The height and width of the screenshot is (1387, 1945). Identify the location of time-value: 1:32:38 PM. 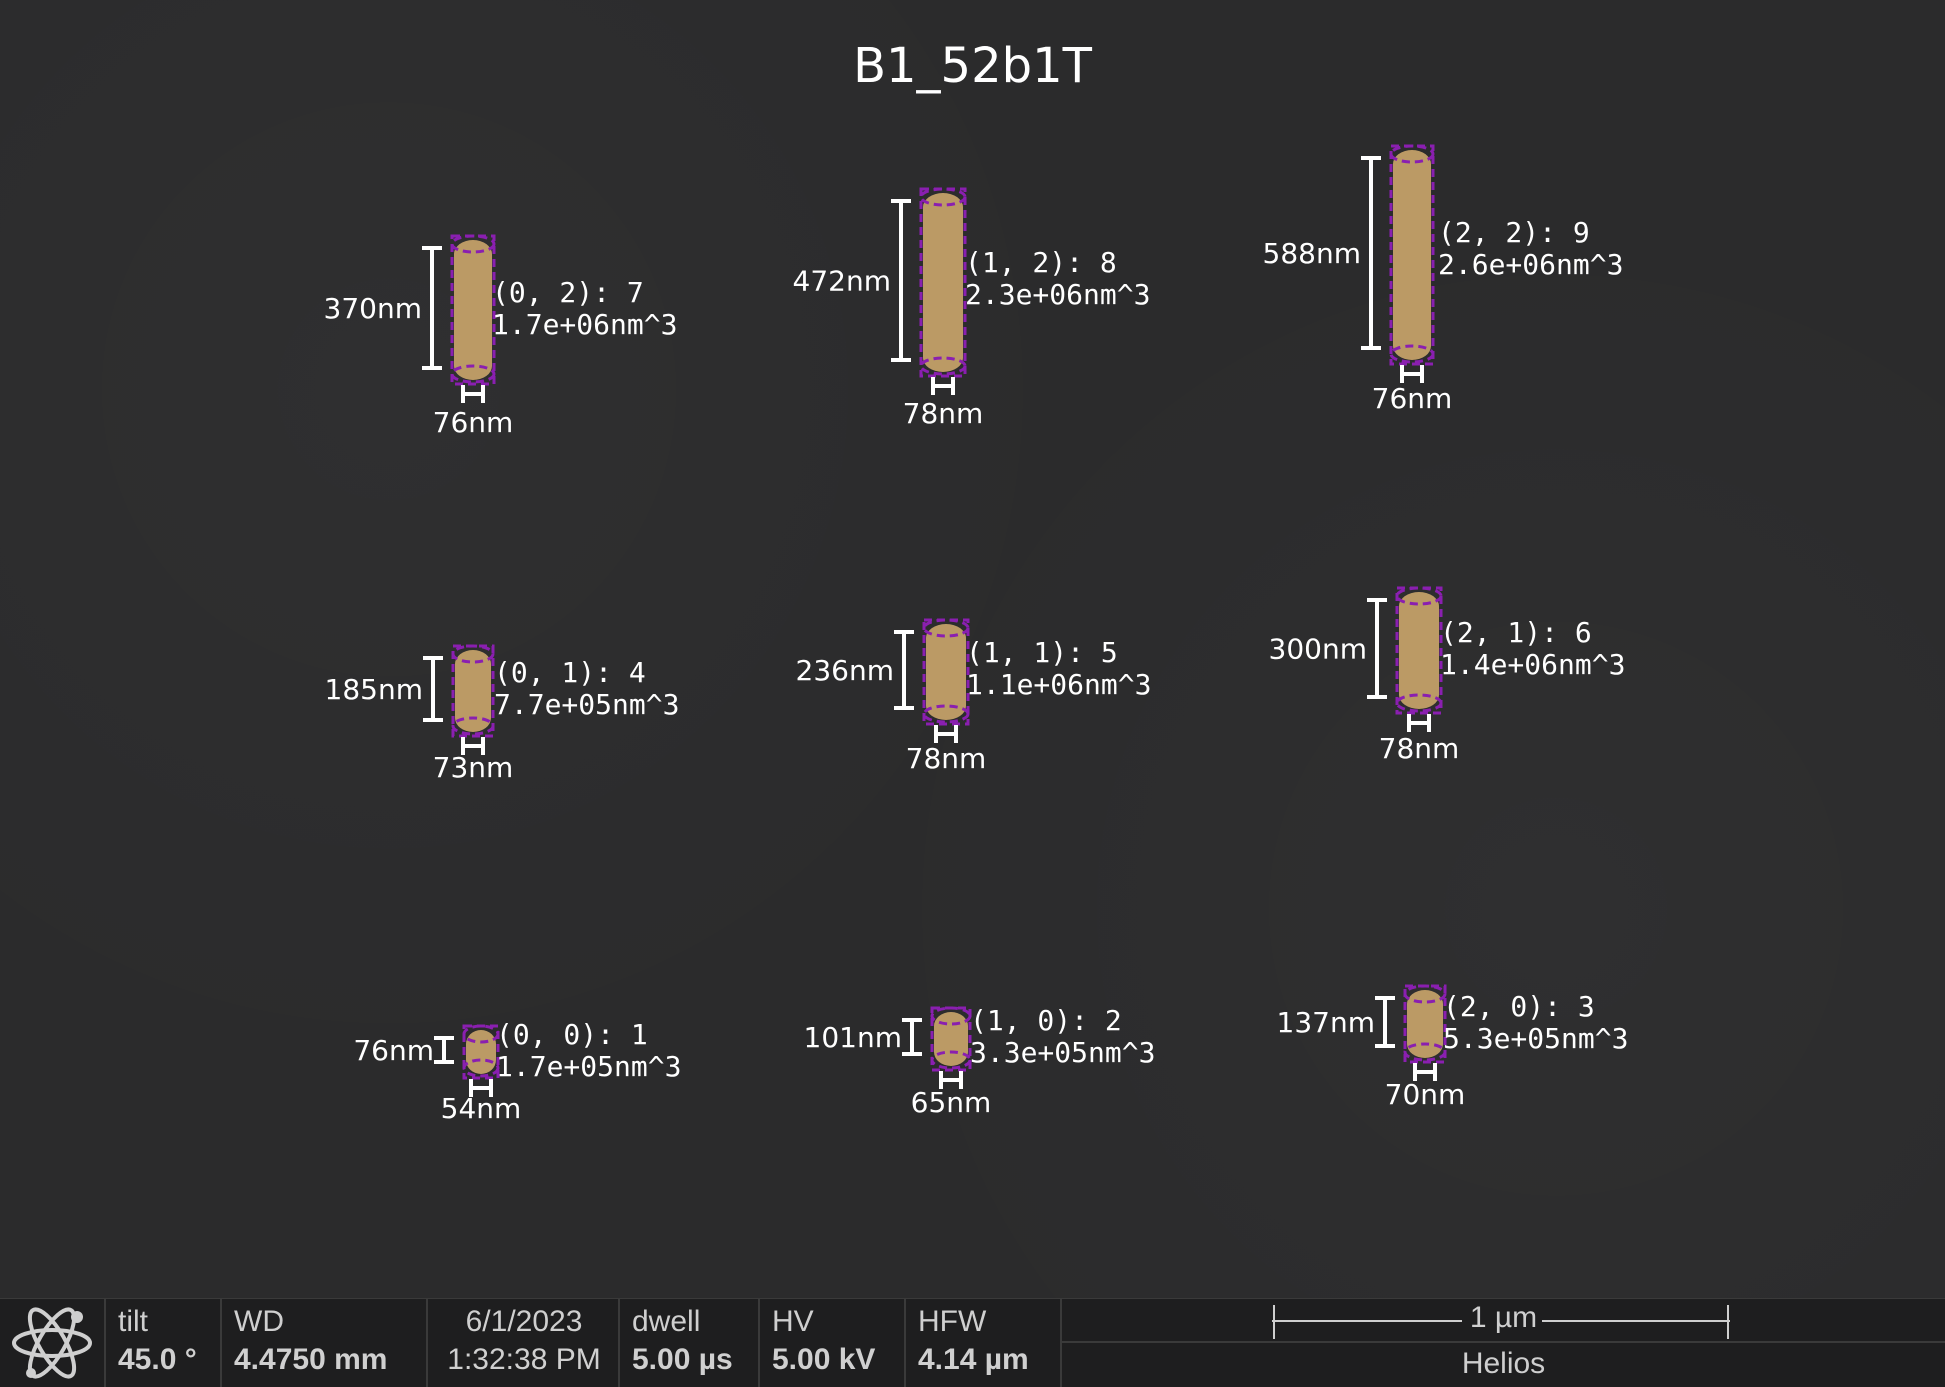
(524, 1359).